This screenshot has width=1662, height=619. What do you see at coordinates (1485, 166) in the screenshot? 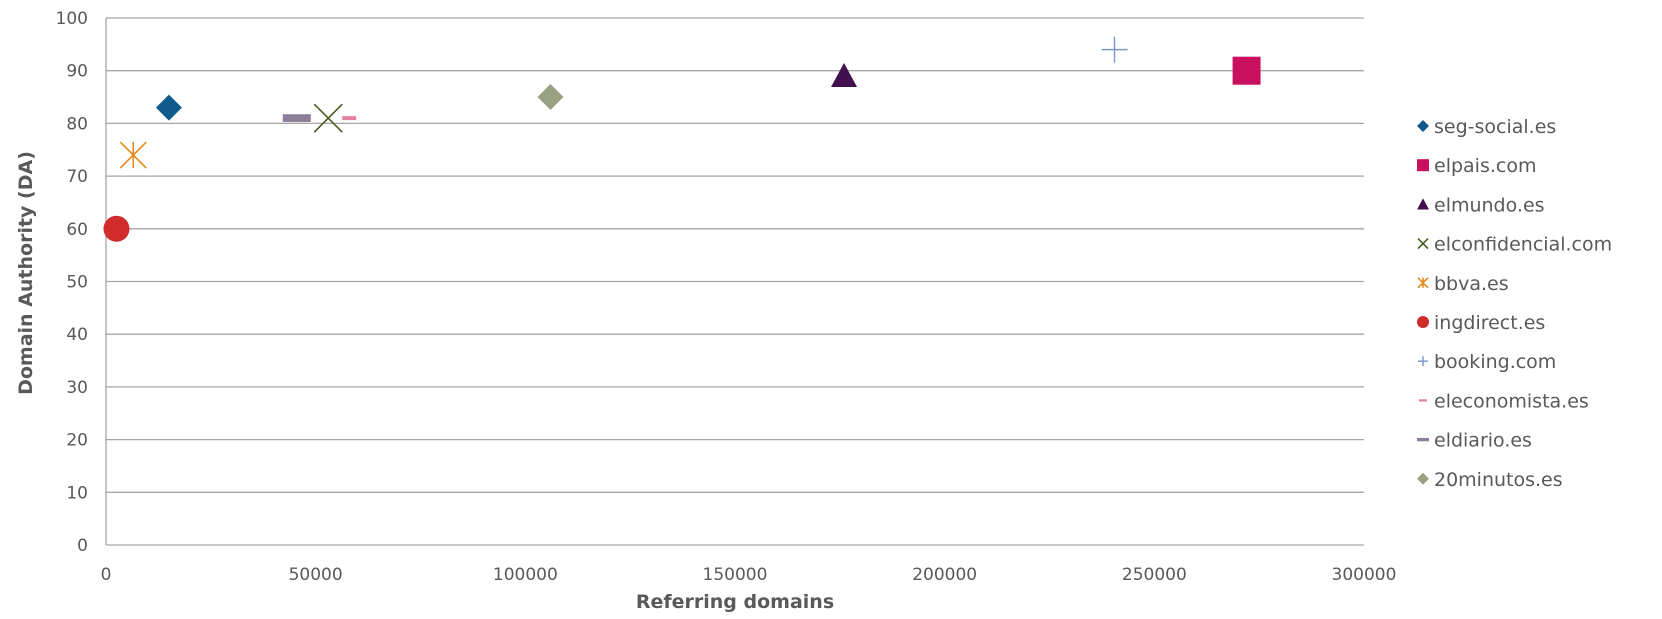
I see `legend-label: elpais.com` at bounding box center [1485, 166].